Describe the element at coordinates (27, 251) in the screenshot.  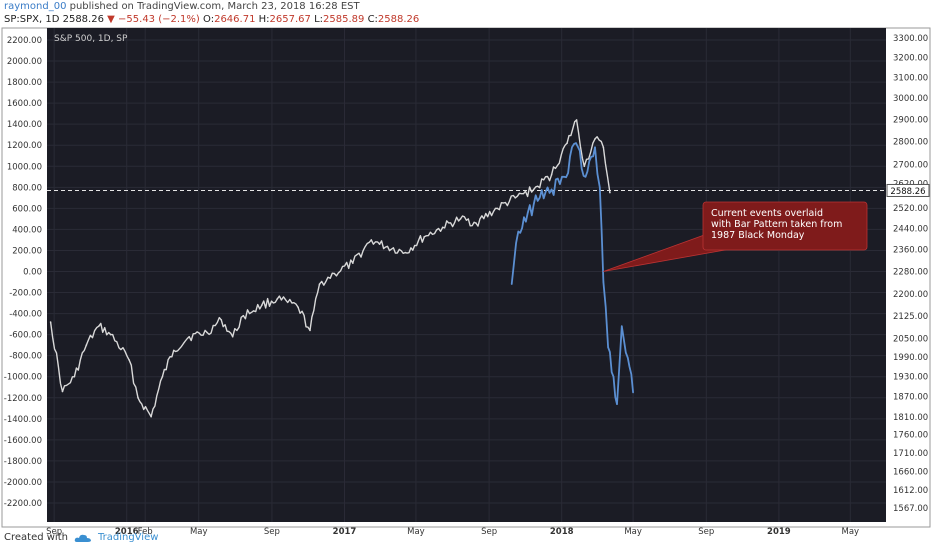
I see `left-tick-label: 200.00` at that location.